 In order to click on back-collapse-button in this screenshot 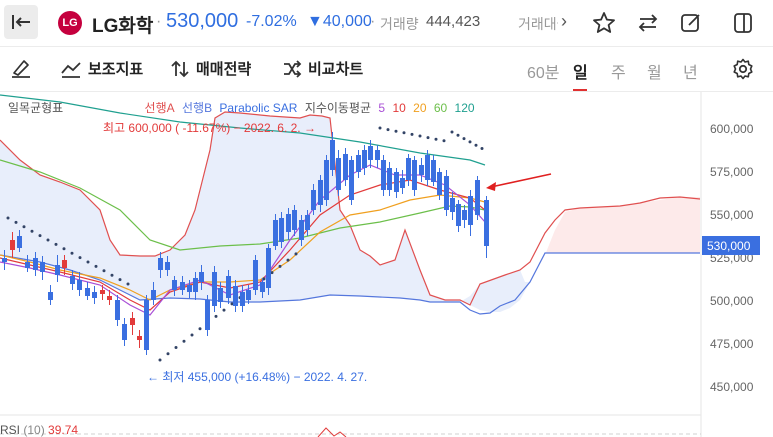, I will do `click(21, 22)`.